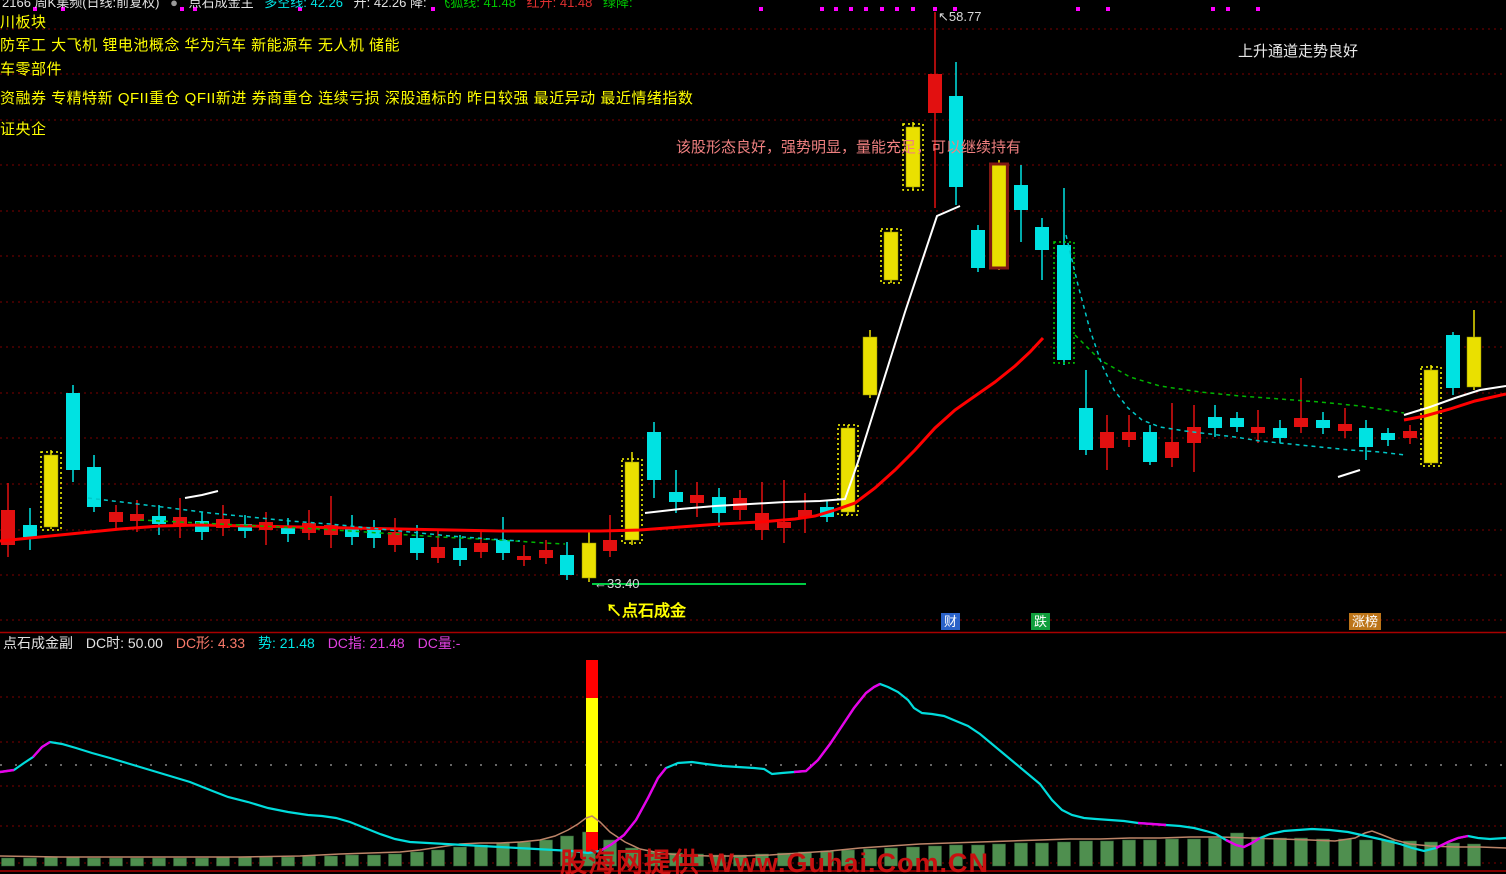  I want to click on tag-row-board: 川板块, so click(23, 22).